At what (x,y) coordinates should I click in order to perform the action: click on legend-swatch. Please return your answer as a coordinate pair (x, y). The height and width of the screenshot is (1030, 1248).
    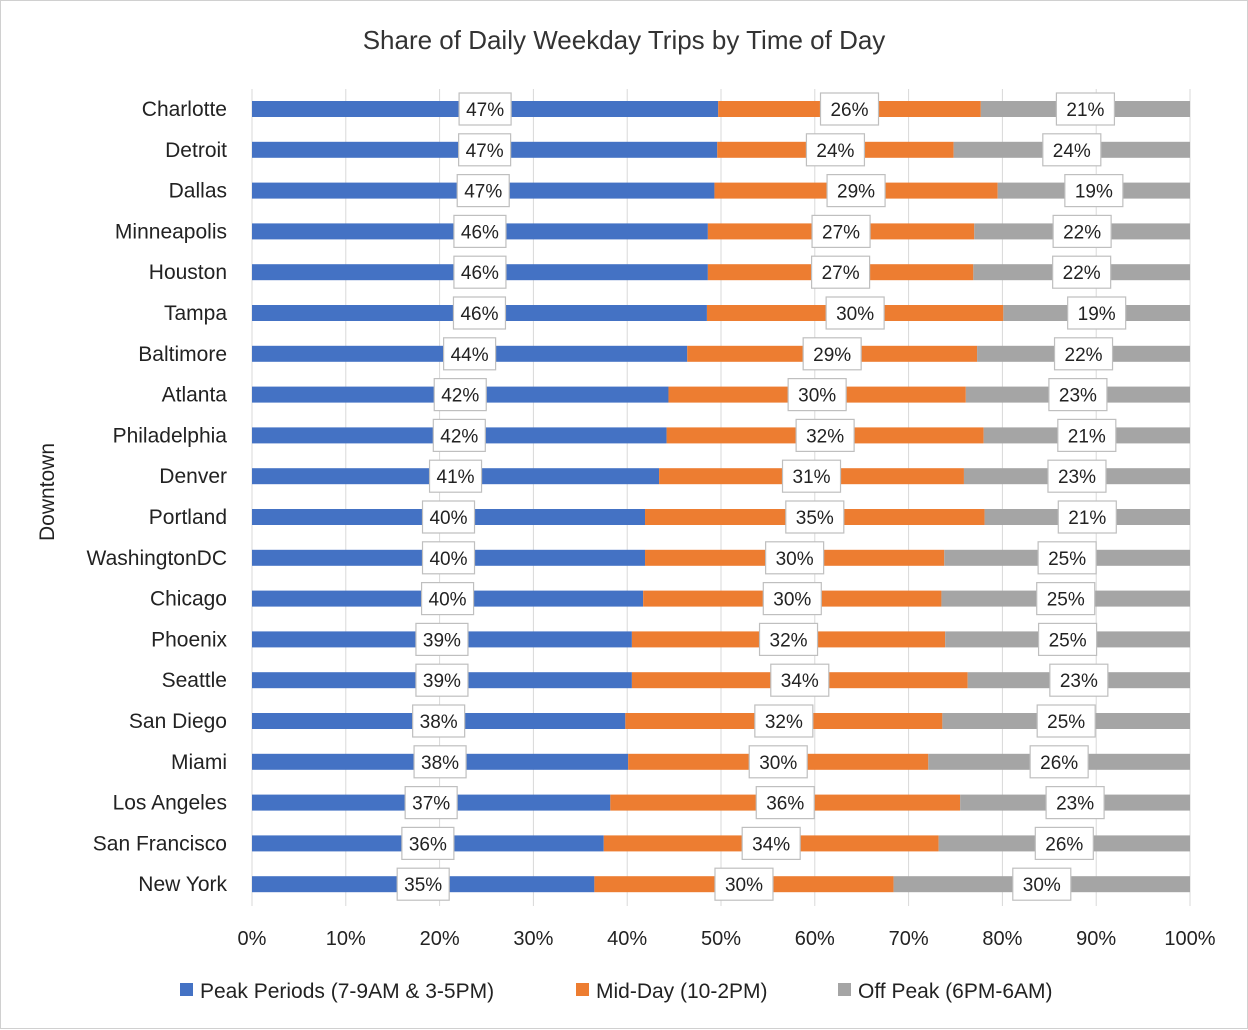
    Looking at the image, I should click on (844, 989).